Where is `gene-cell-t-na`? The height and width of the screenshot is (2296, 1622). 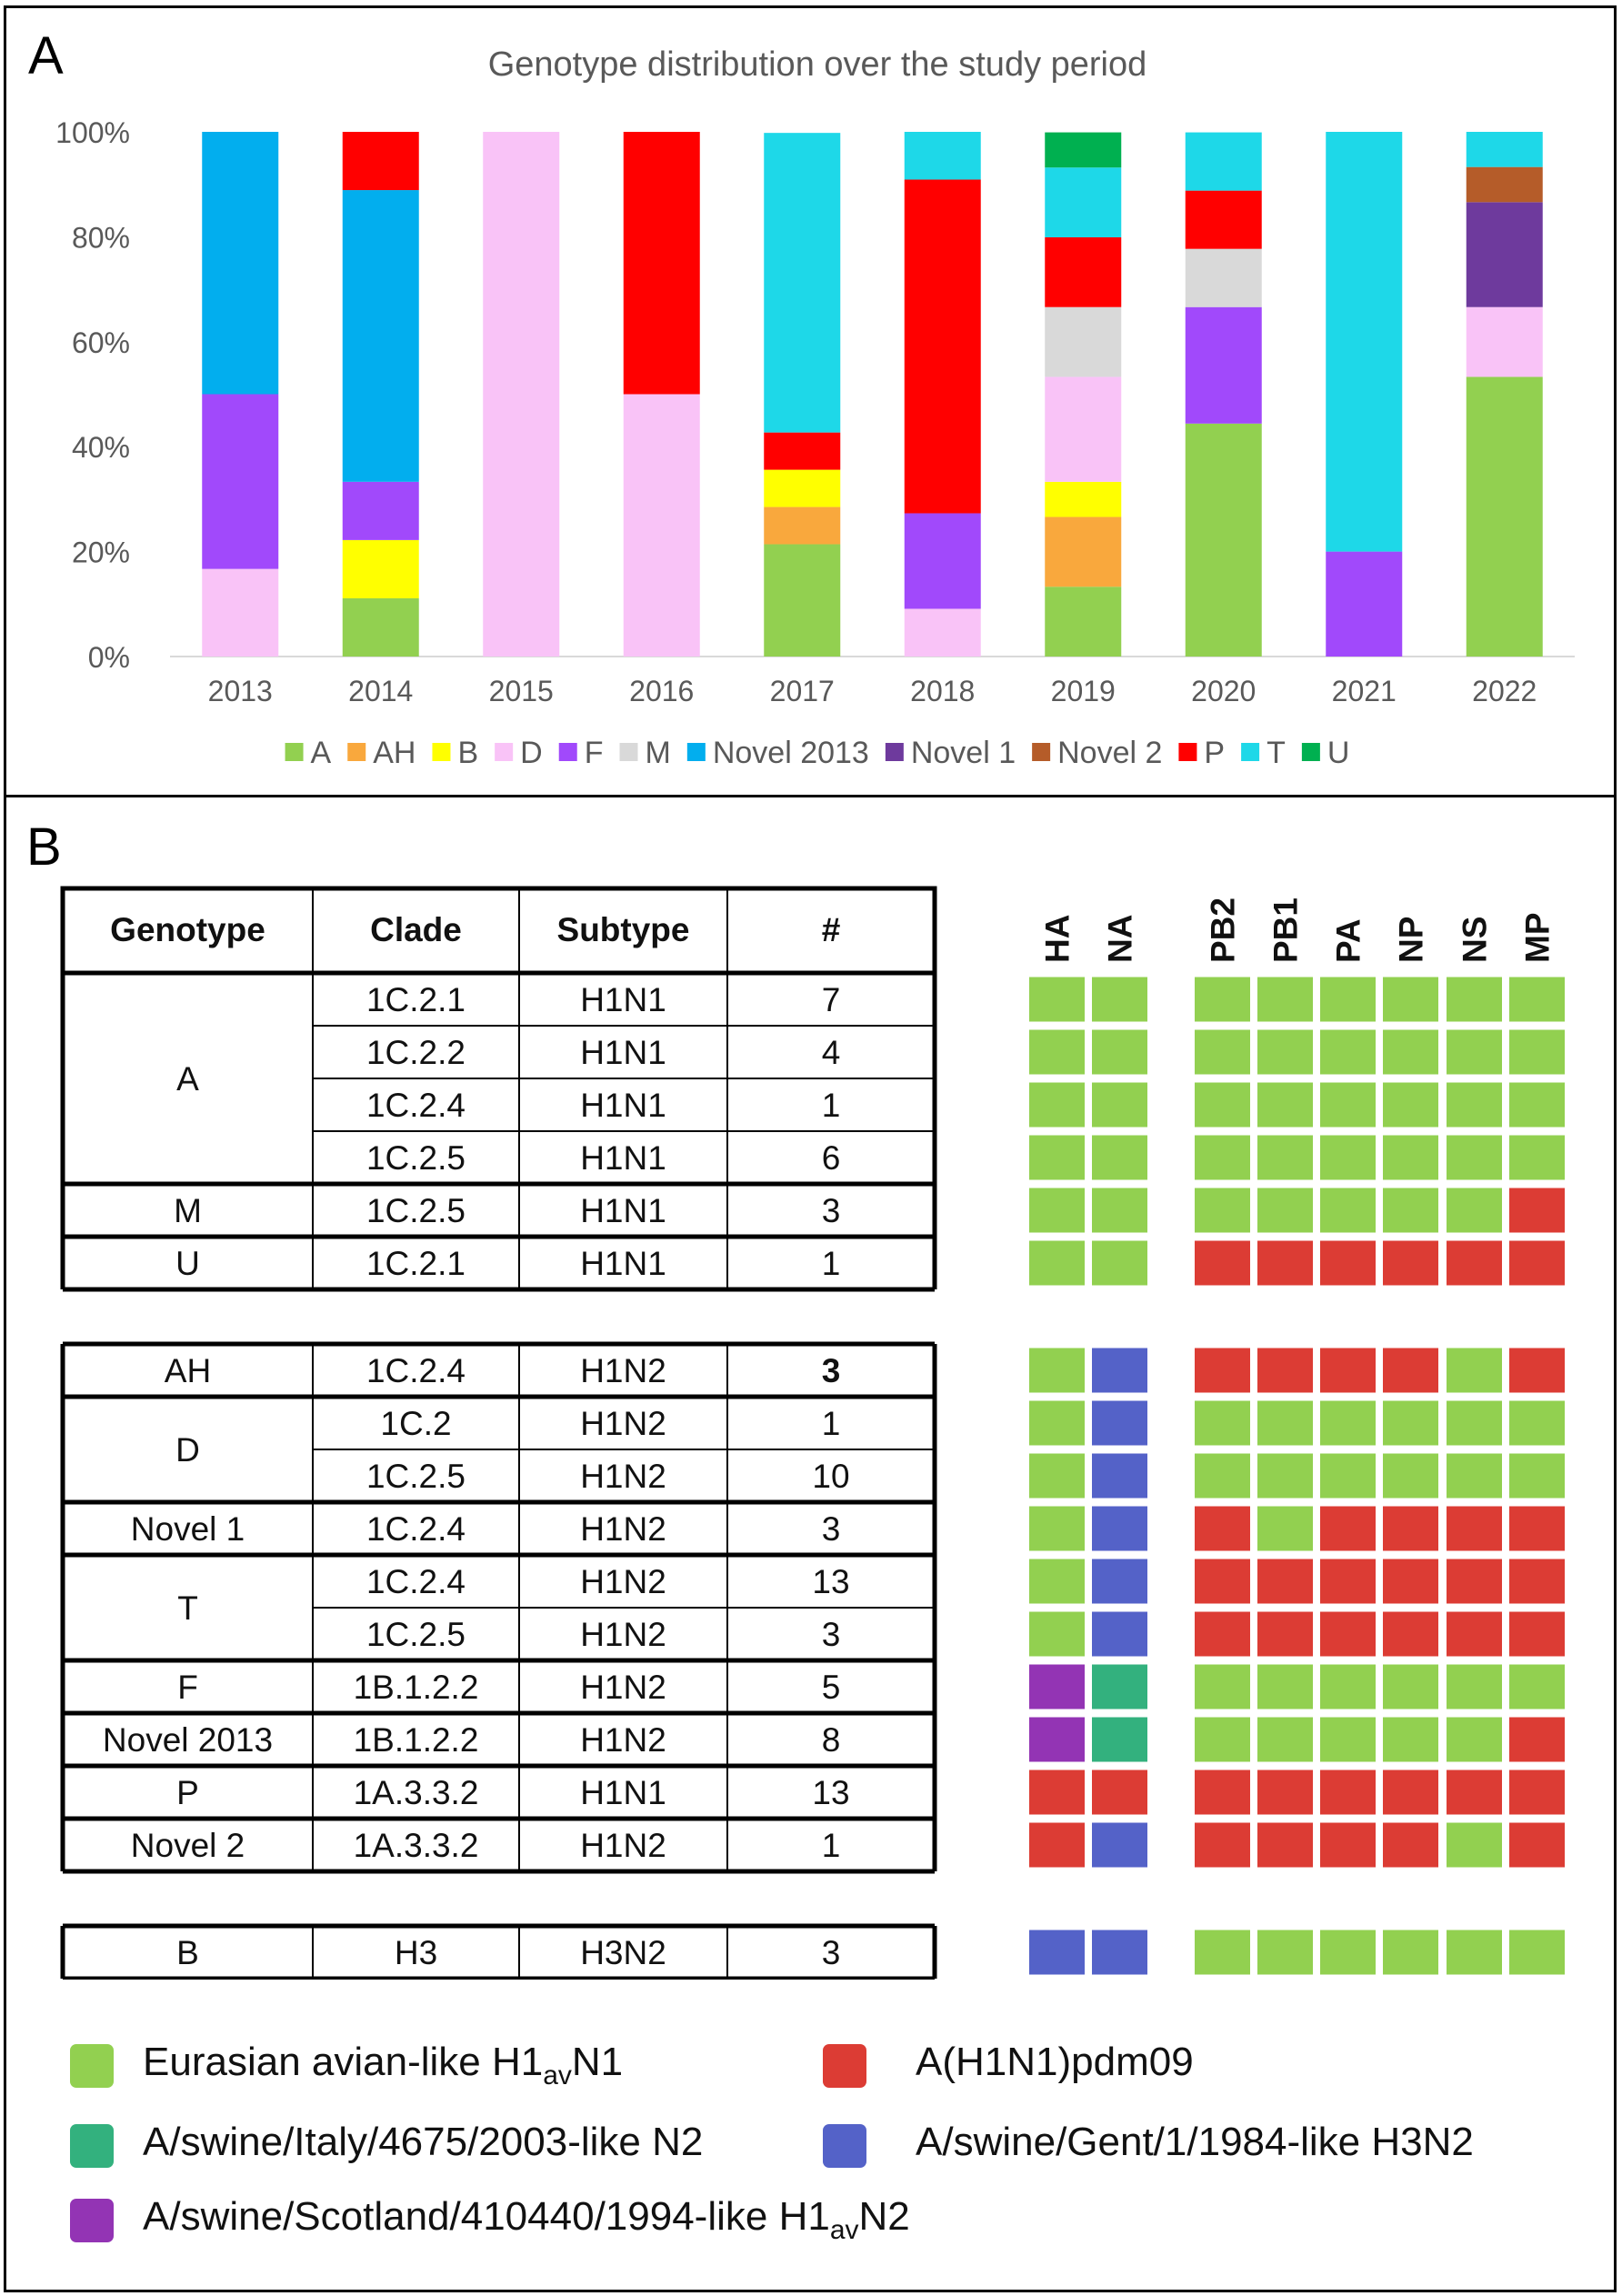 gene-cell-t-na is located at coordinates (1120, 1581).